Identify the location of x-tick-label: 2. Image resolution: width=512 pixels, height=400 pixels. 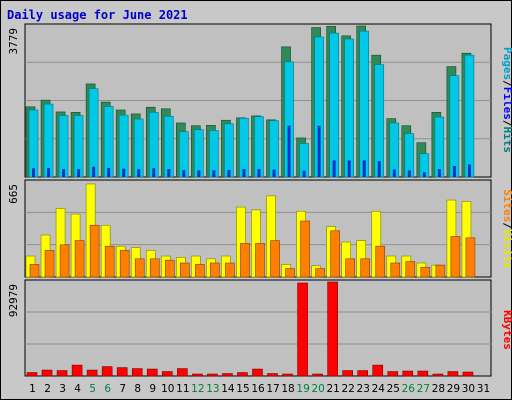
(47, 389).